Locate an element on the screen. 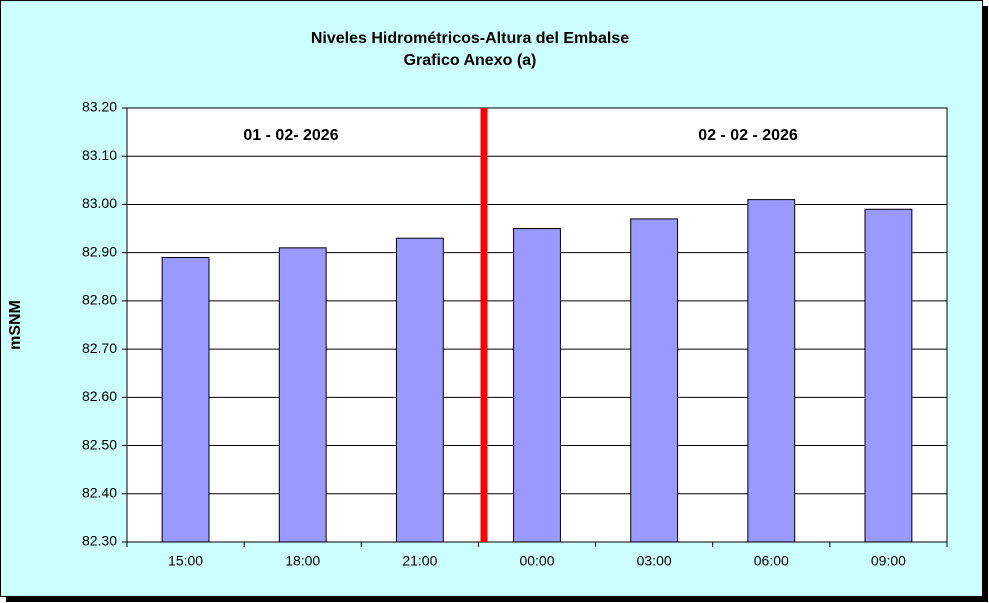 This screenshot has width=989, height=603. y-tick-label: 83.10 is located at coordinates (99, 155).